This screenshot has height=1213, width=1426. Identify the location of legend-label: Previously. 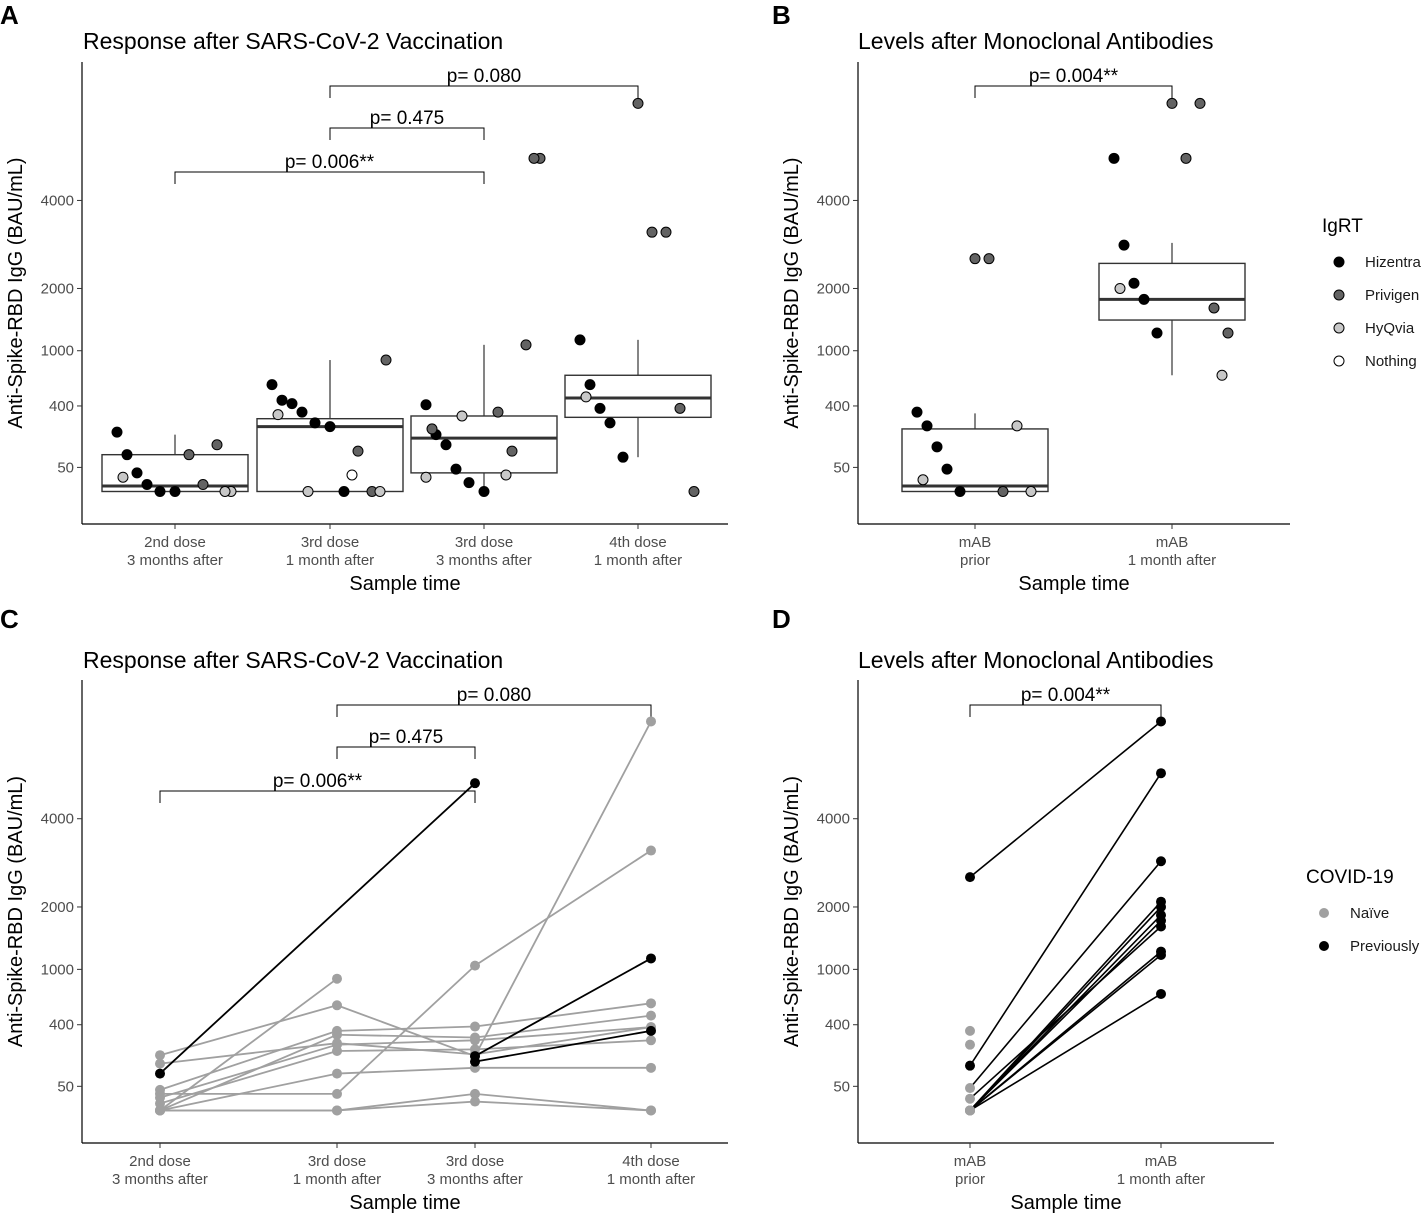
(1385, 946).